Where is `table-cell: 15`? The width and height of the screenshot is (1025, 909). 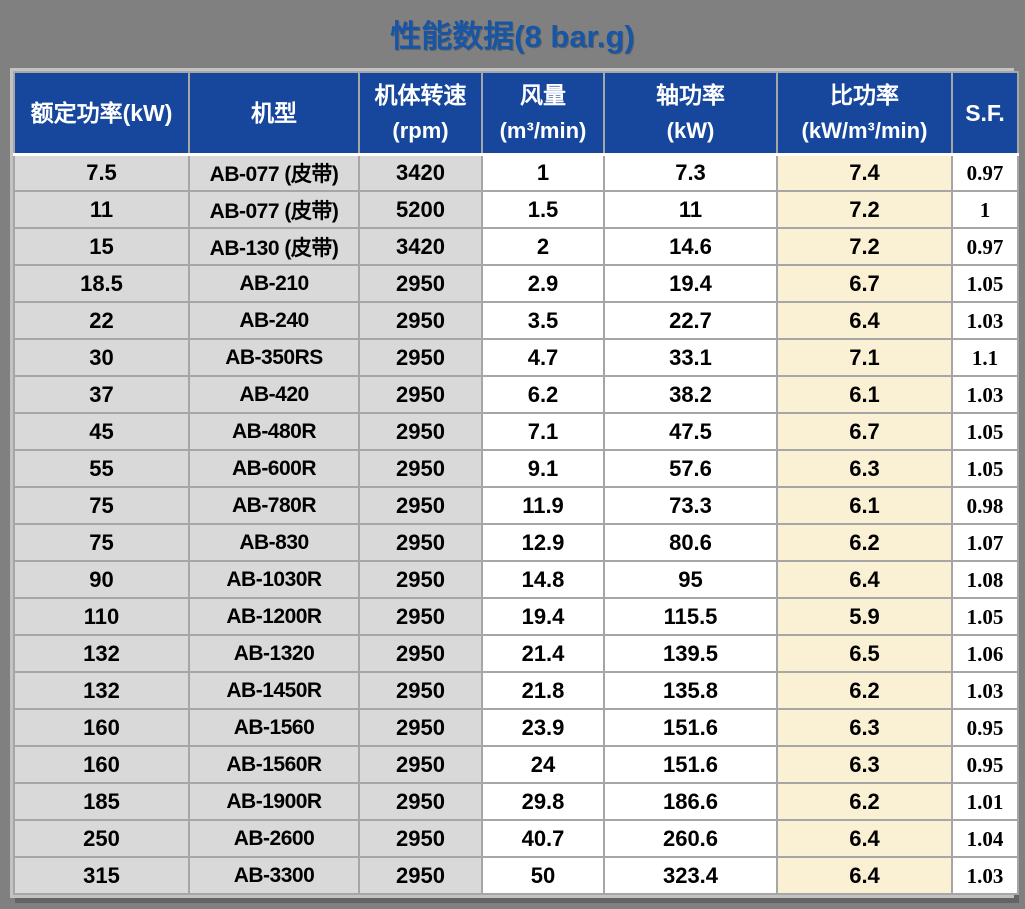
table-cell: 15 is located at coordinates (101, 246).